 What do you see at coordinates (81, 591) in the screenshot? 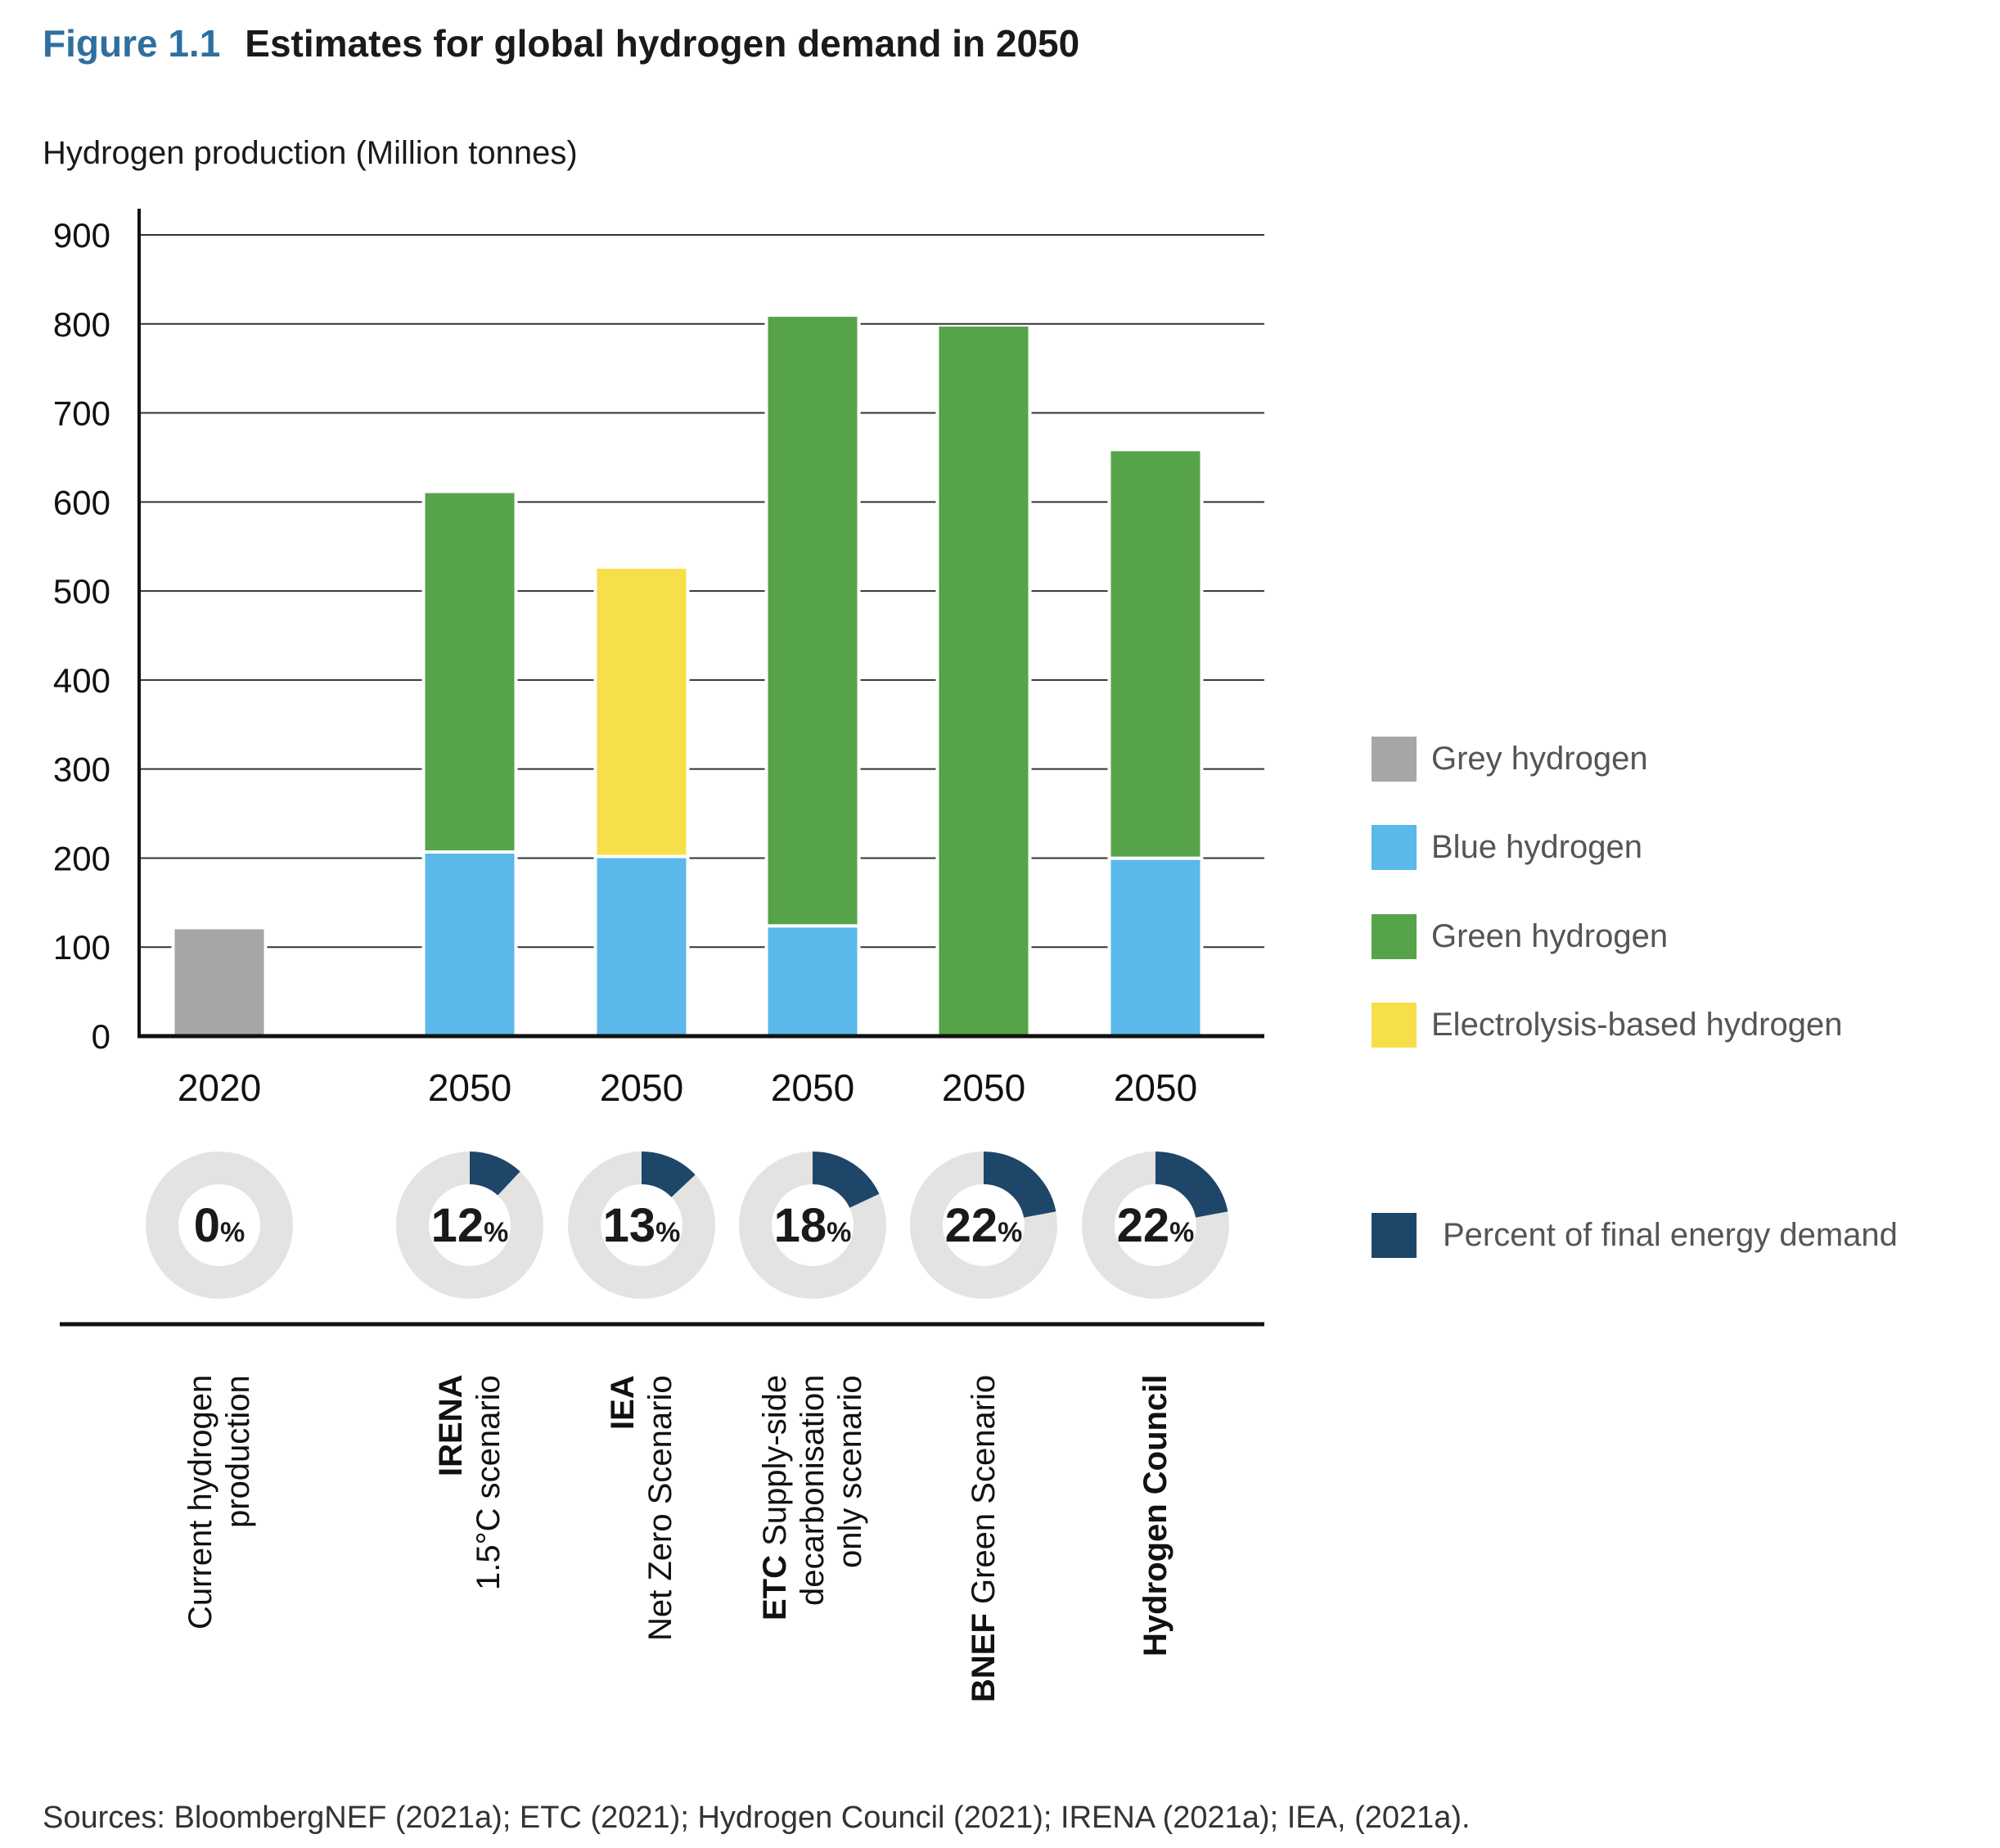
I see `y-tick-label: 500` at bounding box center [81, 591].